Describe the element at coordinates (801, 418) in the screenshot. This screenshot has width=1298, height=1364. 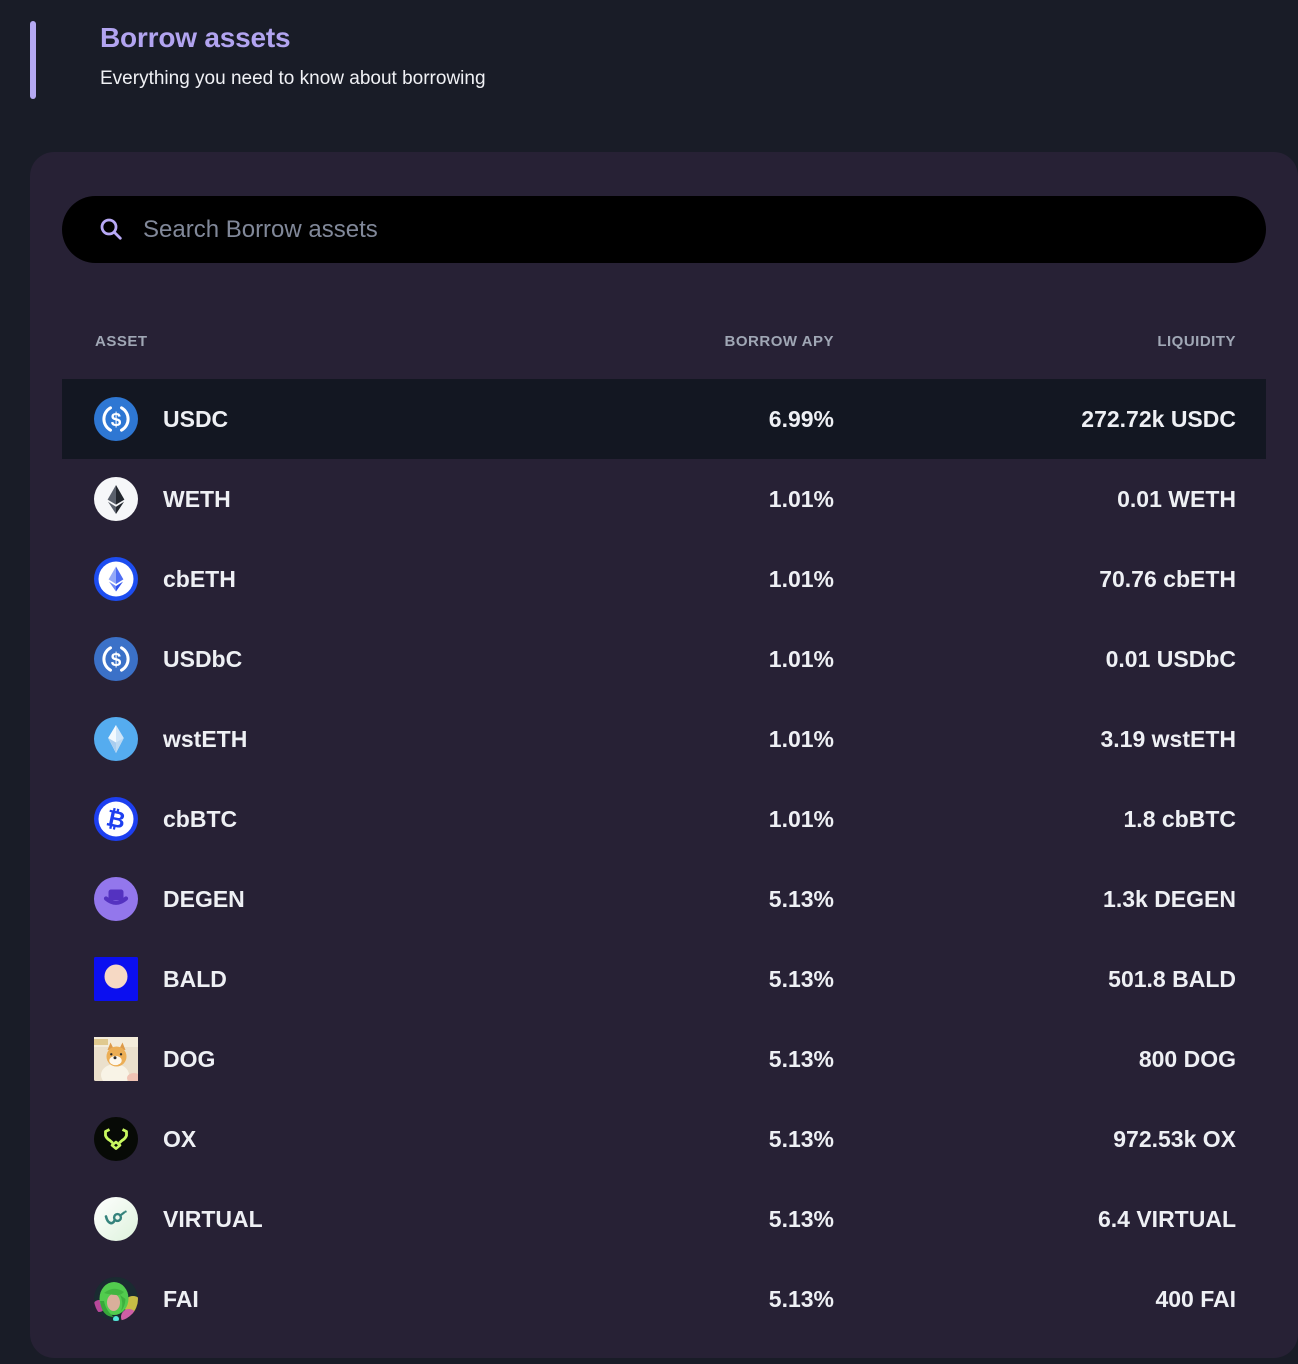
I see `borrow-apy-value: 6.99%` at that location.